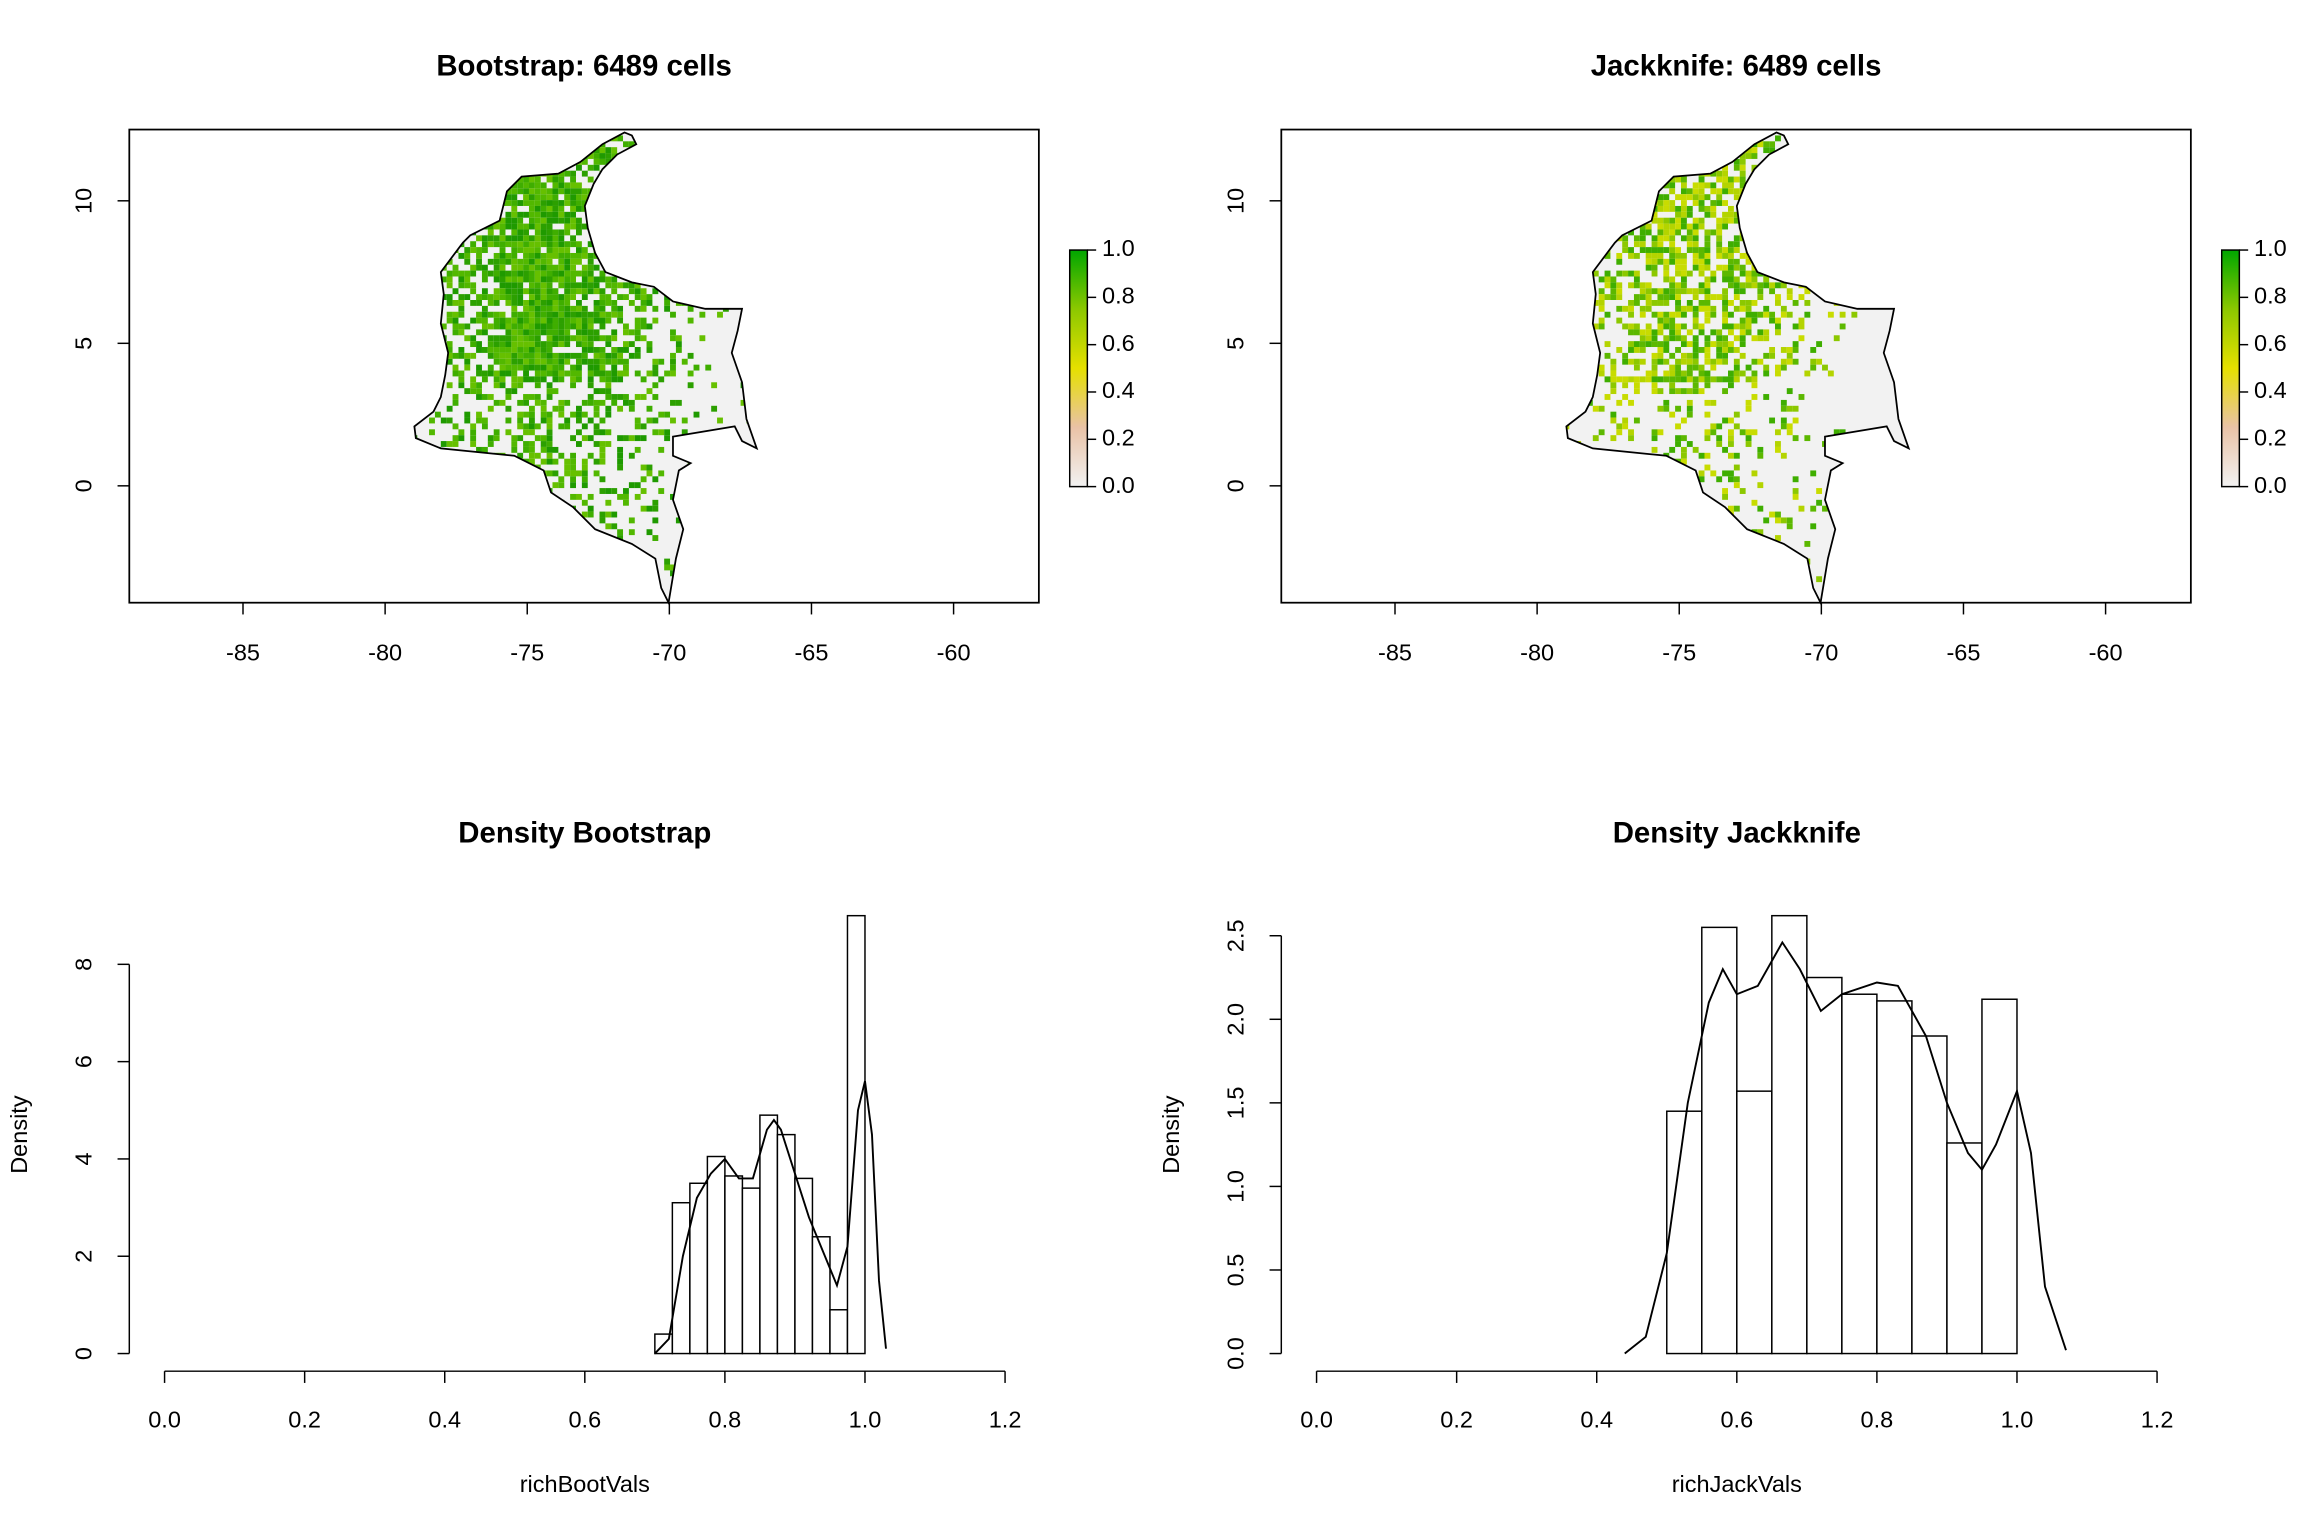 The image size is (2304, 1536). Describe the element at coordinates (584, 66) in the screenshot. I see `chart-title: Bootstrap: 6489 cells` at that location.